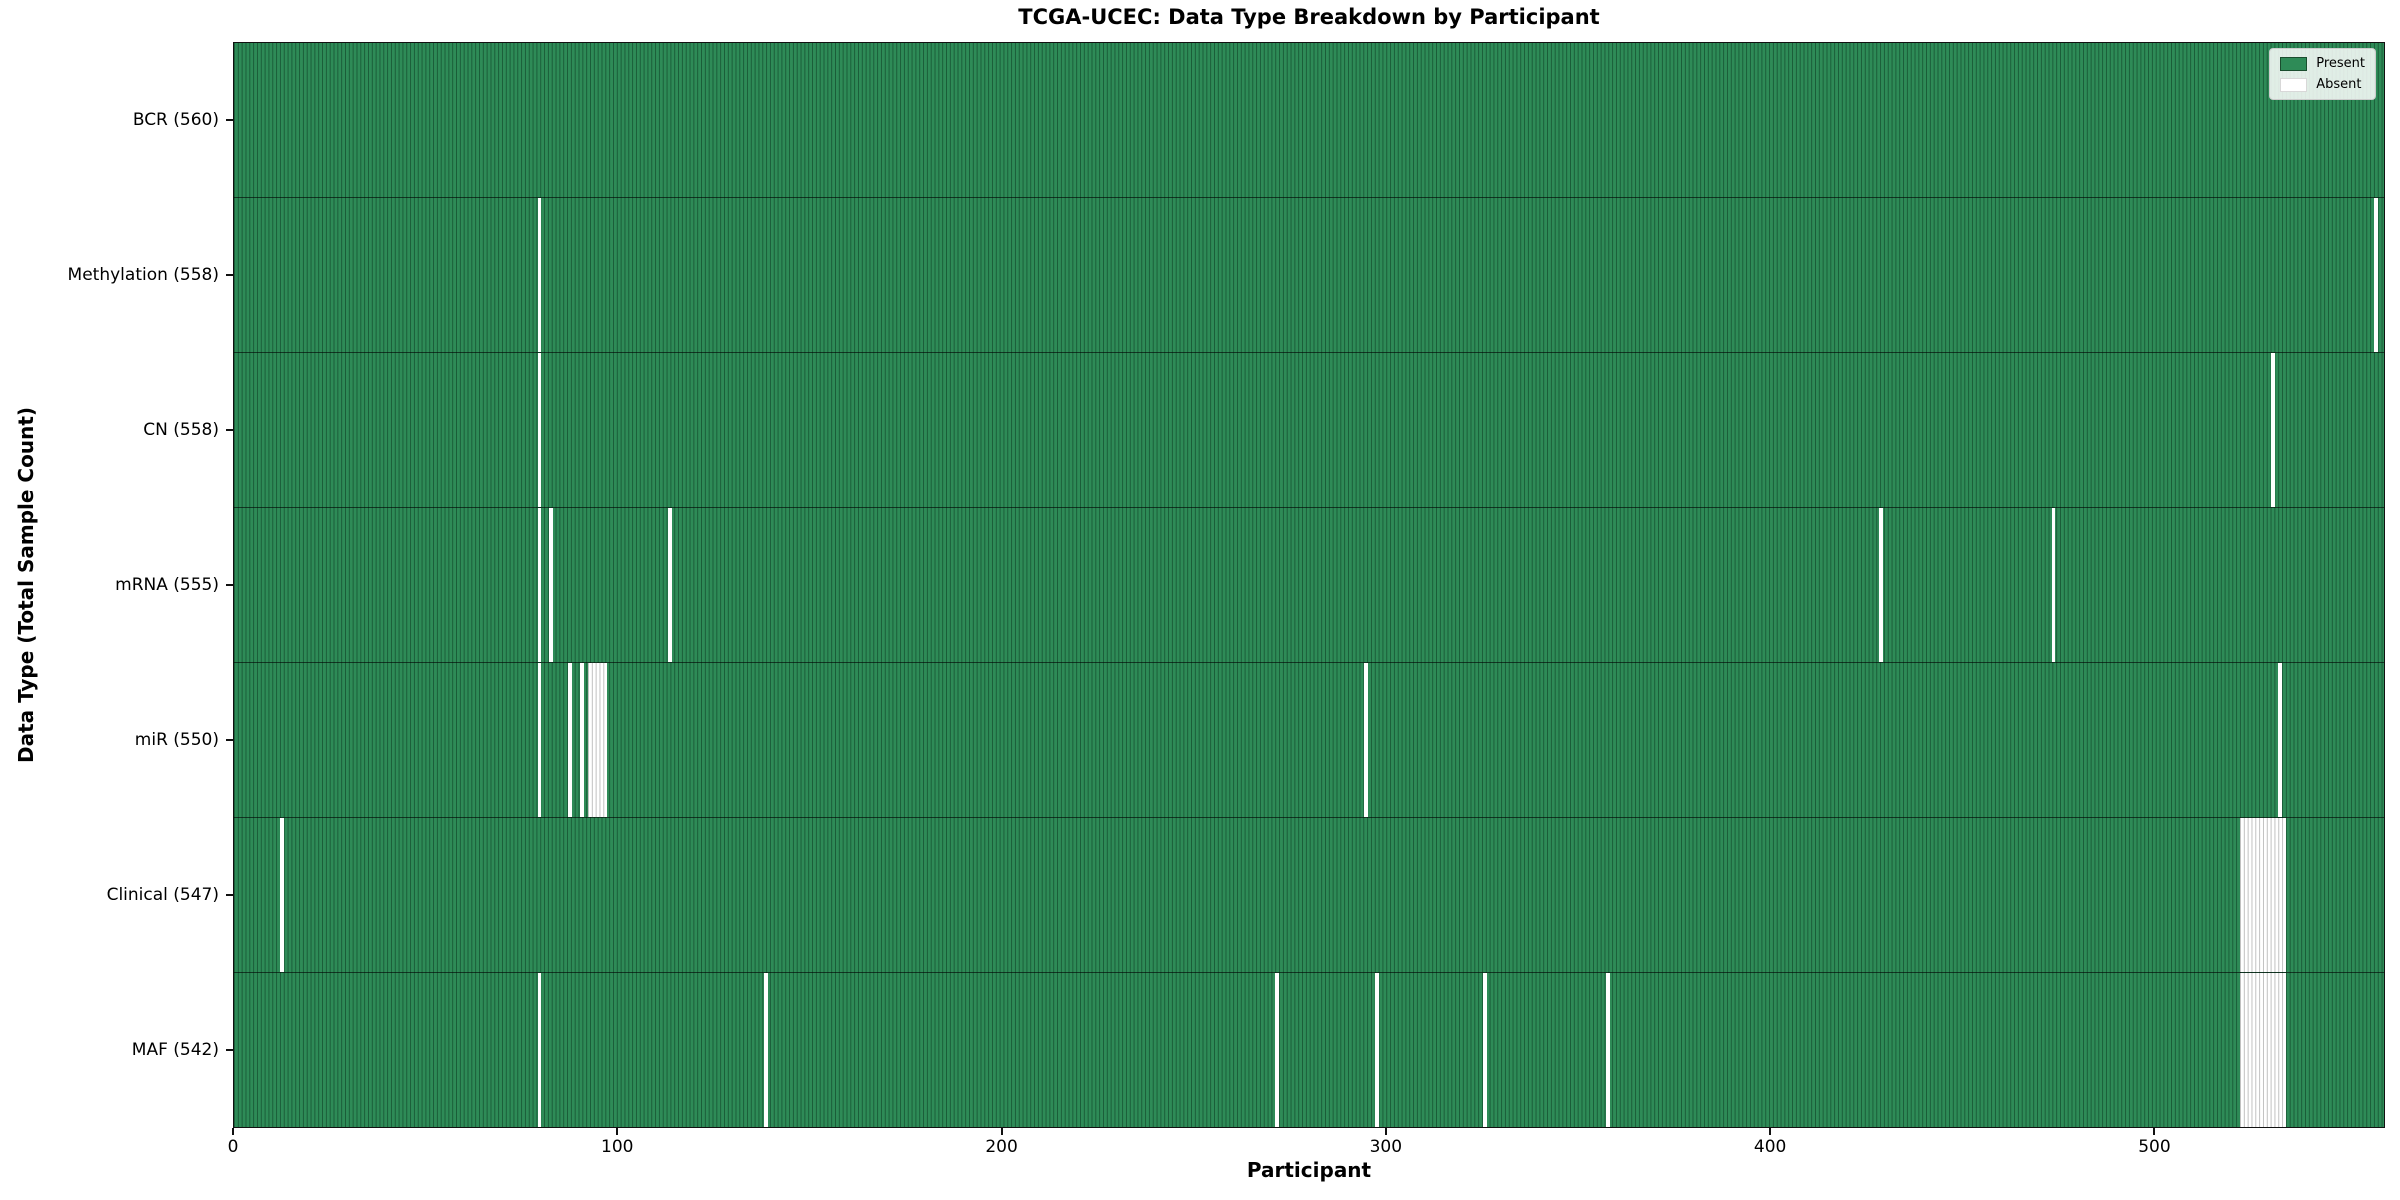 This screenshot has width=2400, height=1200. What do you see at coordinates (175, 119) in the screenshot?
I see `ytick-label-bcr: BCR (560)` at bounding box center [175, 119].